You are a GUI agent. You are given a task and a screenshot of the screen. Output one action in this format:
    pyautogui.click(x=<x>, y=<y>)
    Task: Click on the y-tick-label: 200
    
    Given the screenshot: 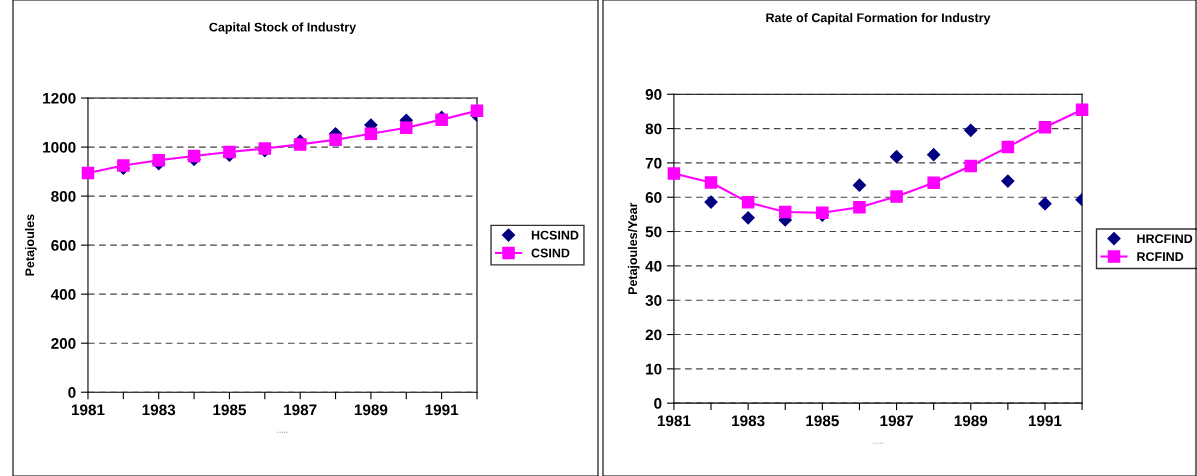 What is the action you would take?
    pyautogui.click(x=63, y=343)
    